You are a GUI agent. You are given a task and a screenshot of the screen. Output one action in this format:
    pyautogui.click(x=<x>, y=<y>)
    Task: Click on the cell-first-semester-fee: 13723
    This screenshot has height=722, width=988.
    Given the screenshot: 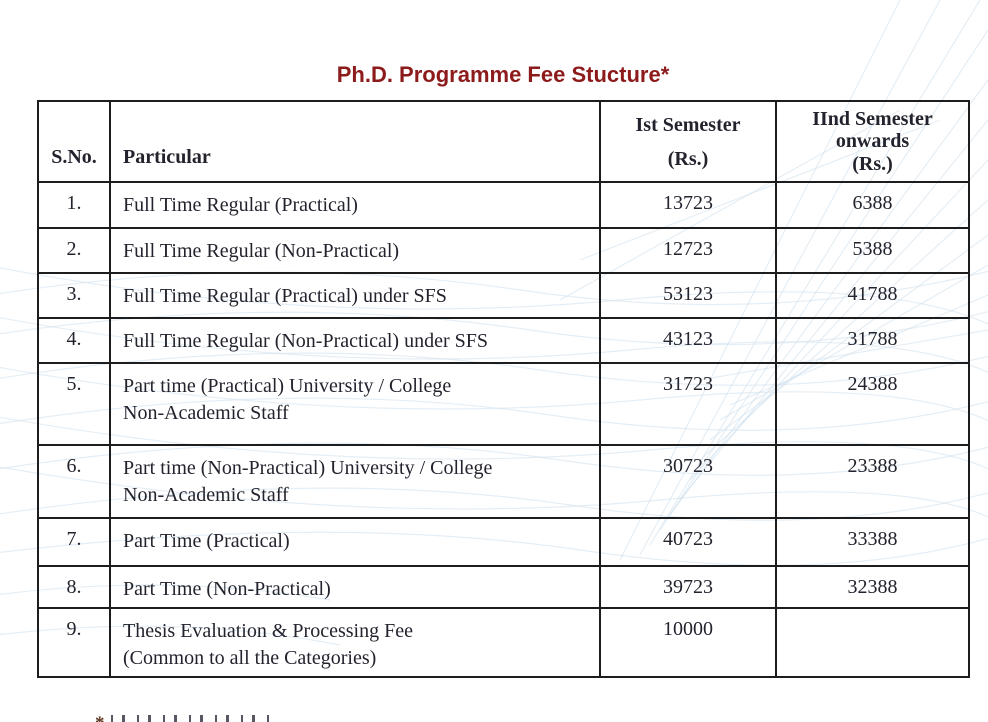 What is the action you would take?
    pyautogui.click(x=688, y=205)
    